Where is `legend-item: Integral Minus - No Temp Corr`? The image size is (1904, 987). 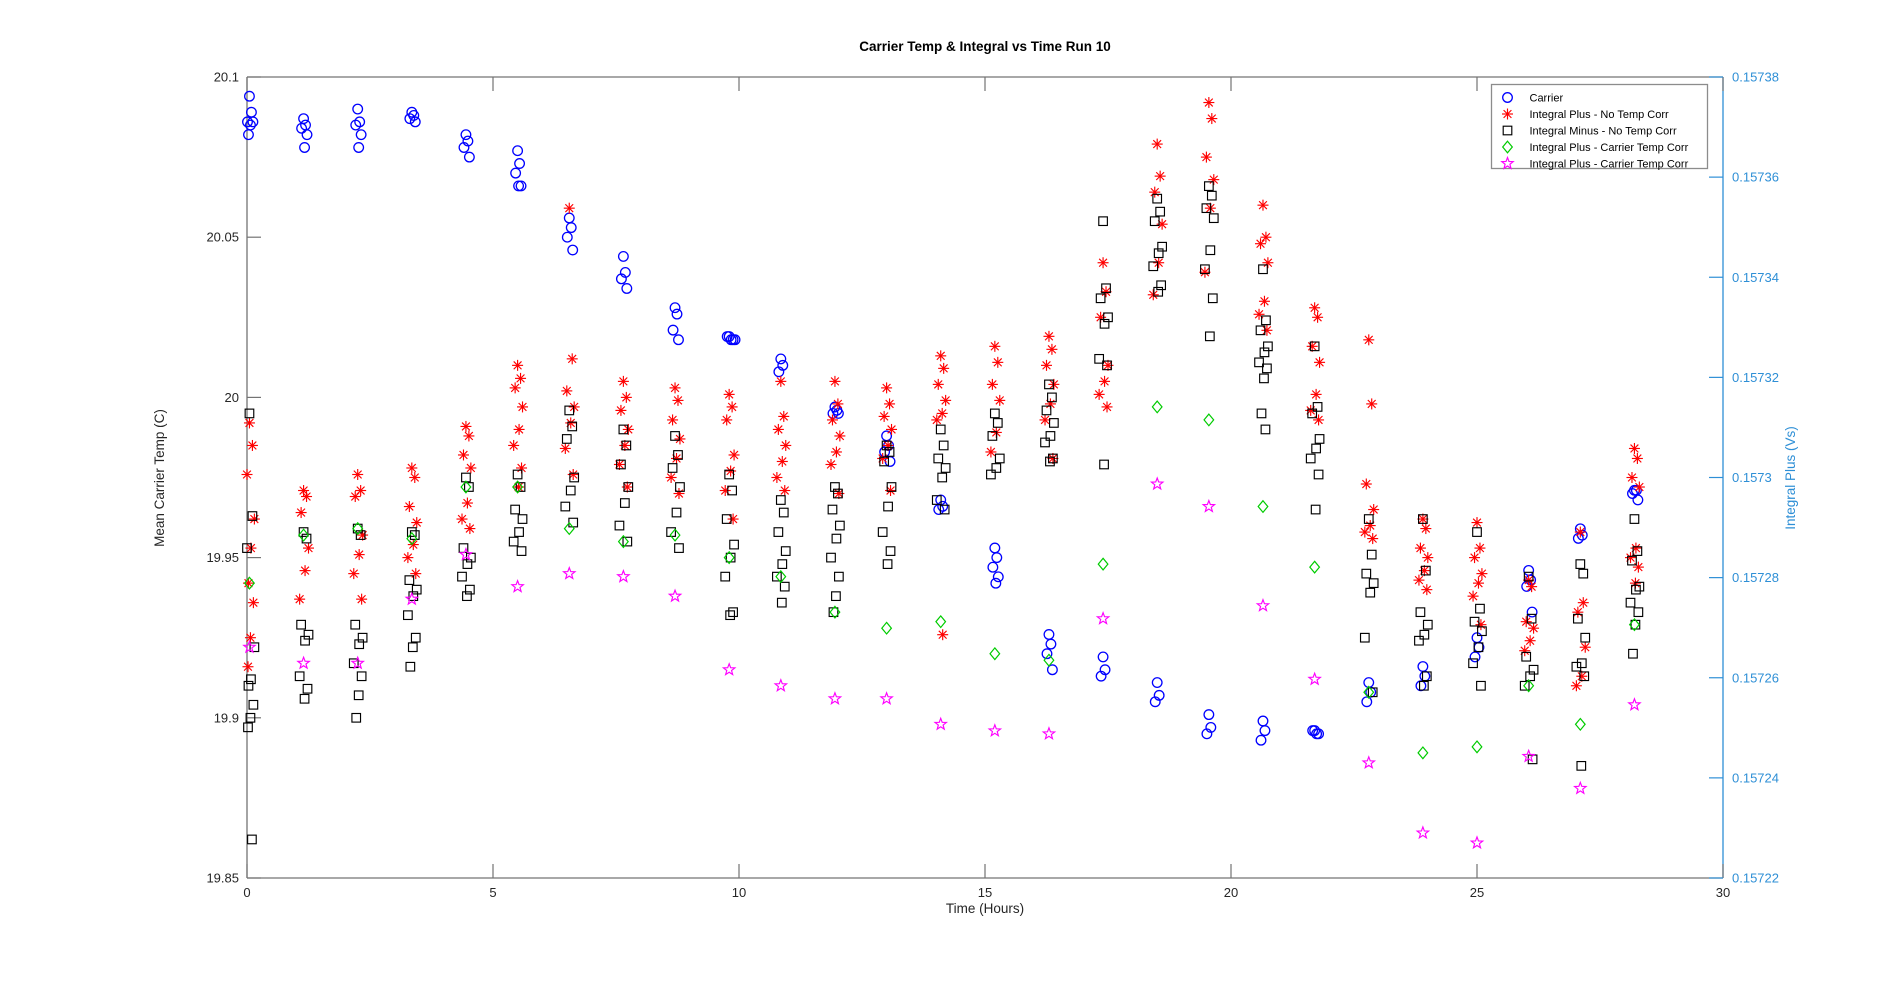 legend-item: Integral Minus - No Temp Corr is located at coordinates (1589, 132).